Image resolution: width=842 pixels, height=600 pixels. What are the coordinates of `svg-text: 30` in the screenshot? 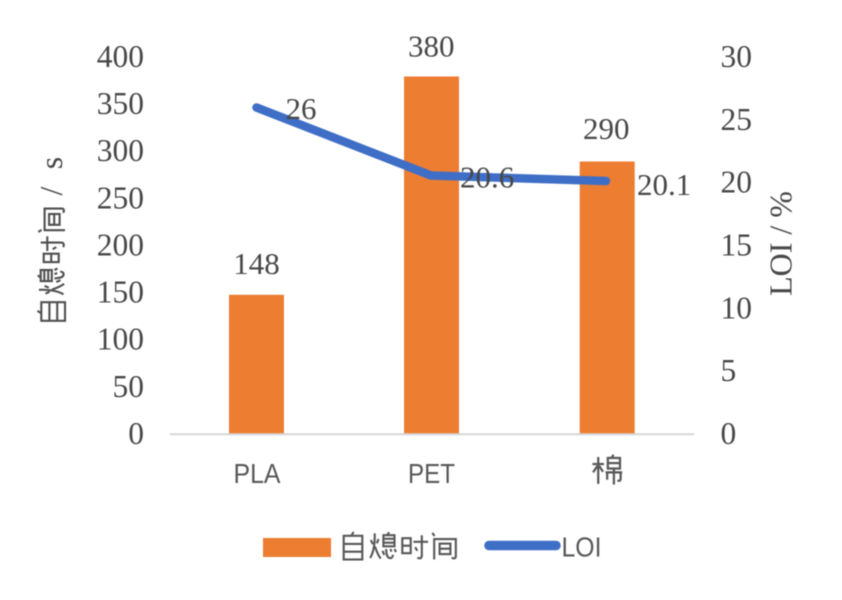 It's located at (737, 56).